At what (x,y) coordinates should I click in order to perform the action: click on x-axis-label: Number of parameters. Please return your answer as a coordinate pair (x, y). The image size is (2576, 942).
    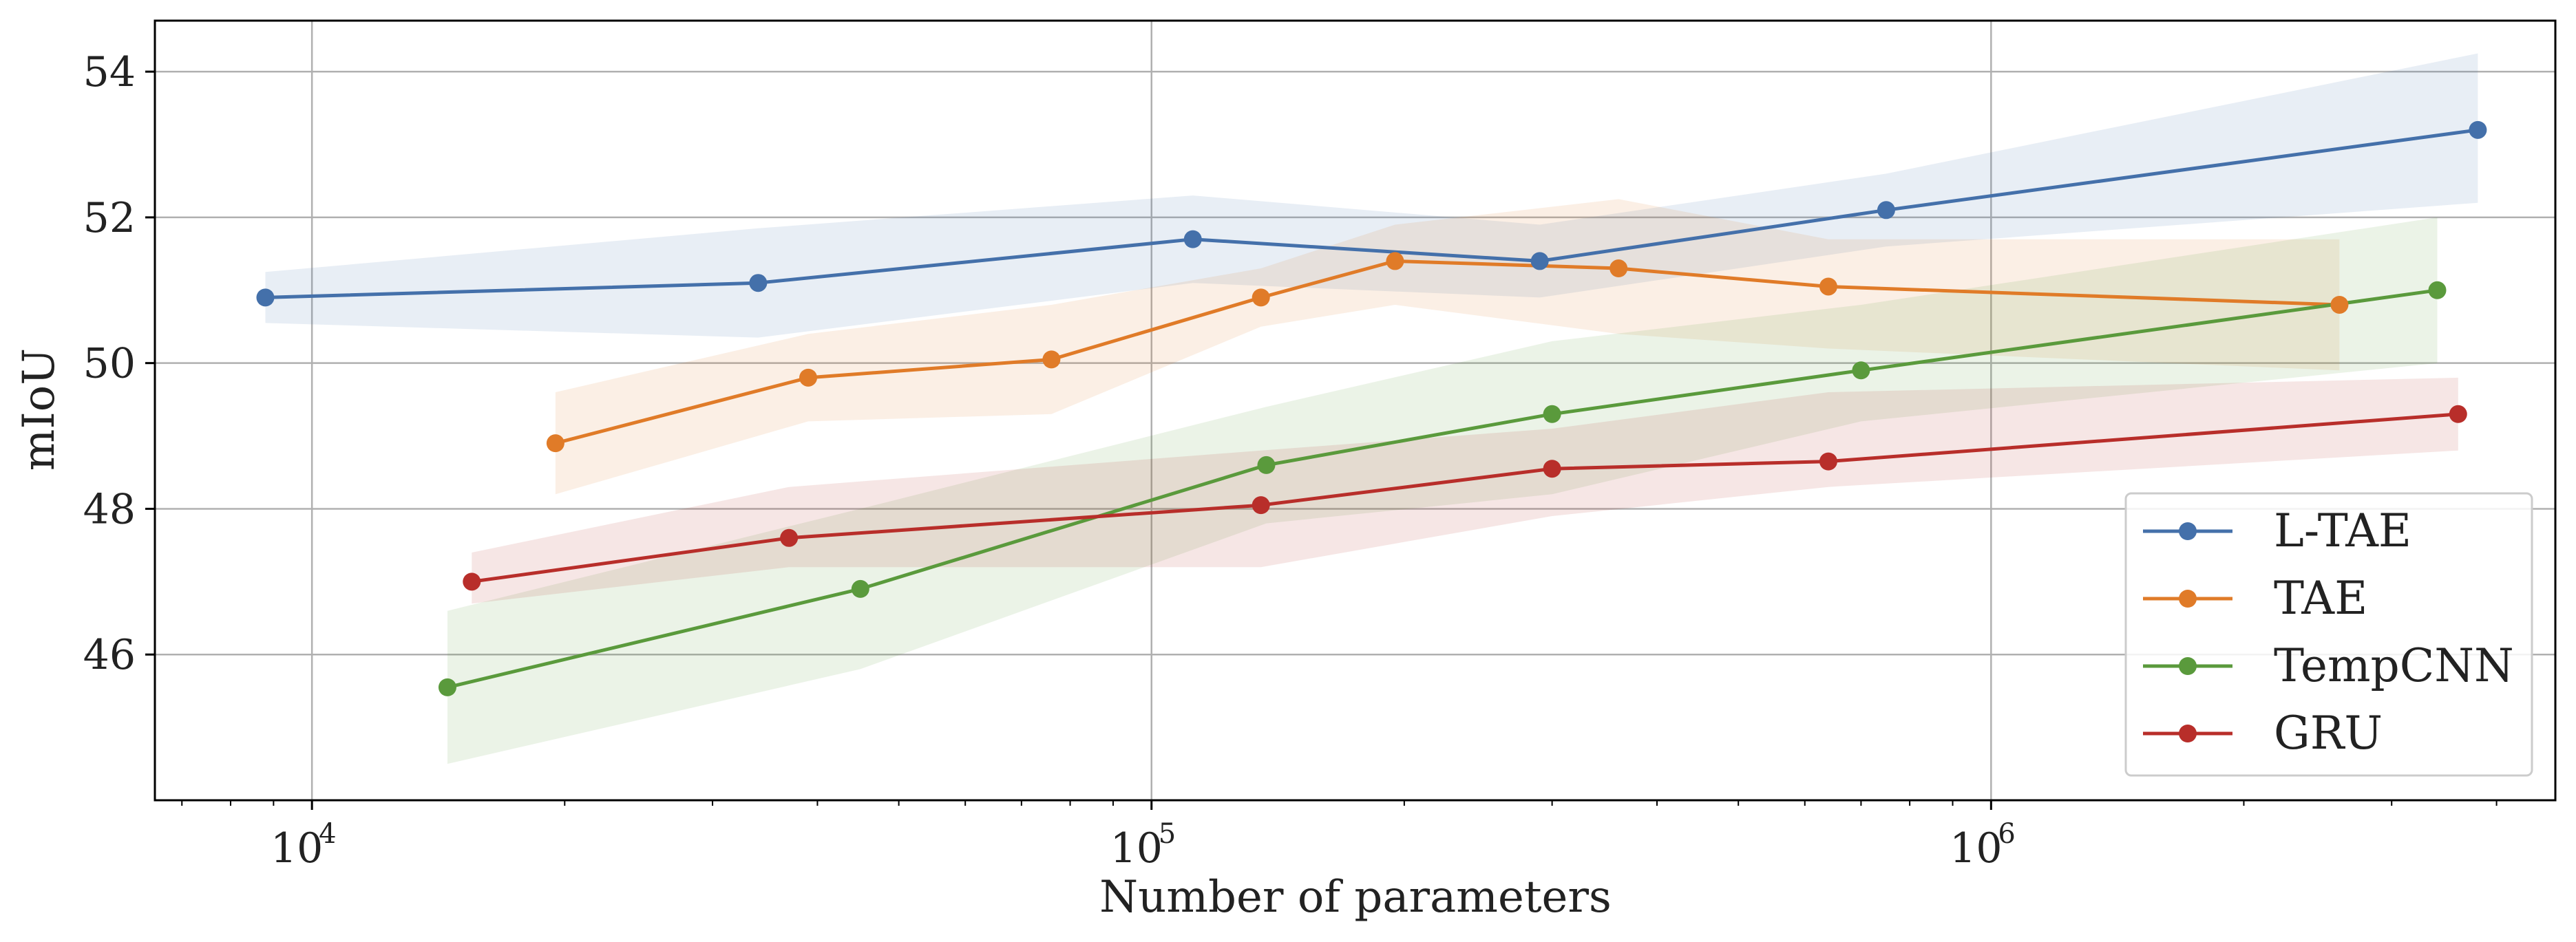
    Looking at the image, I should click on (1356, 897).